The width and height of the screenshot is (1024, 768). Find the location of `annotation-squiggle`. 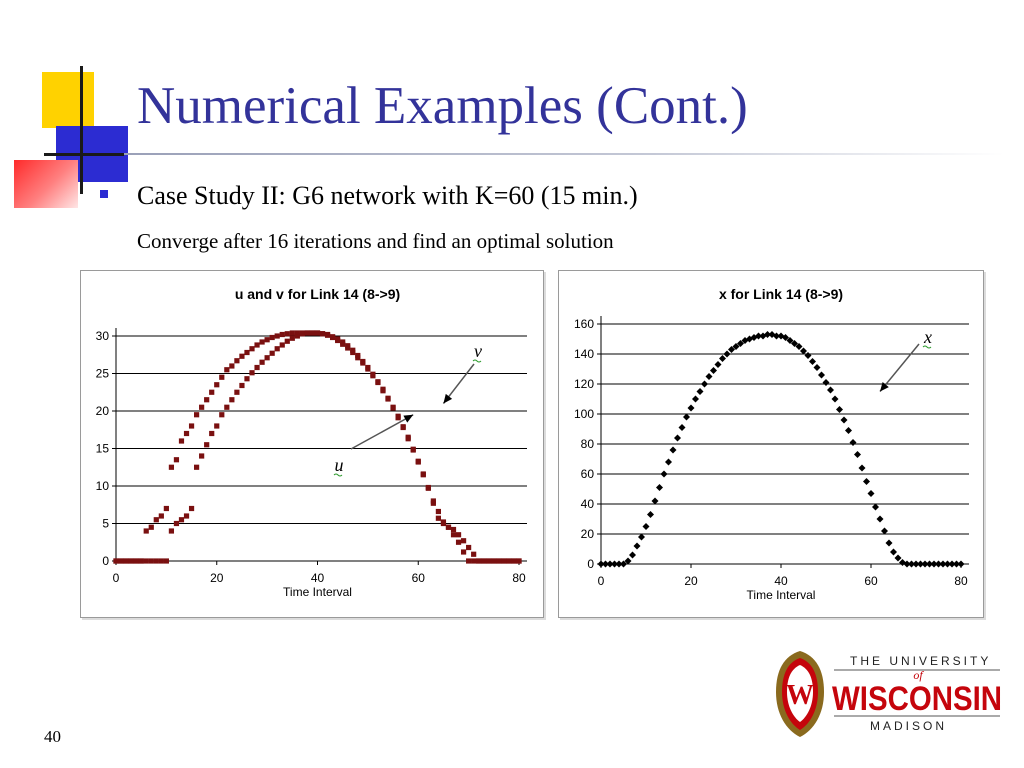

annotation-squiggle is located at coordinates (338, 475).